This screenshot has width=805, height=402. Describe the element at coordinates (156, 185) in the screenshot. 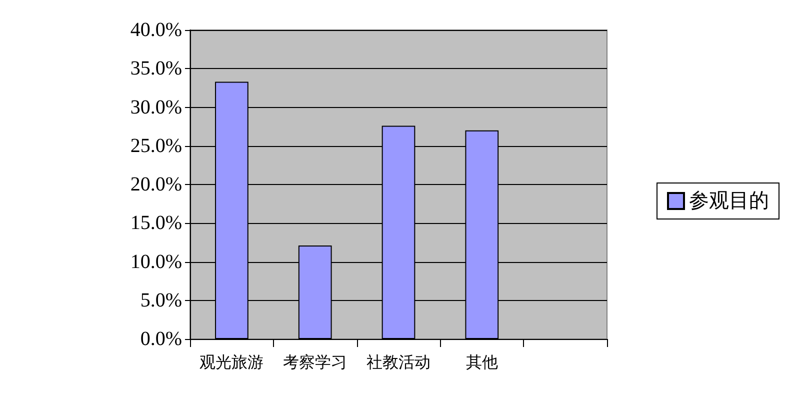

I see `y-tick-label: 20.0%` at that location.